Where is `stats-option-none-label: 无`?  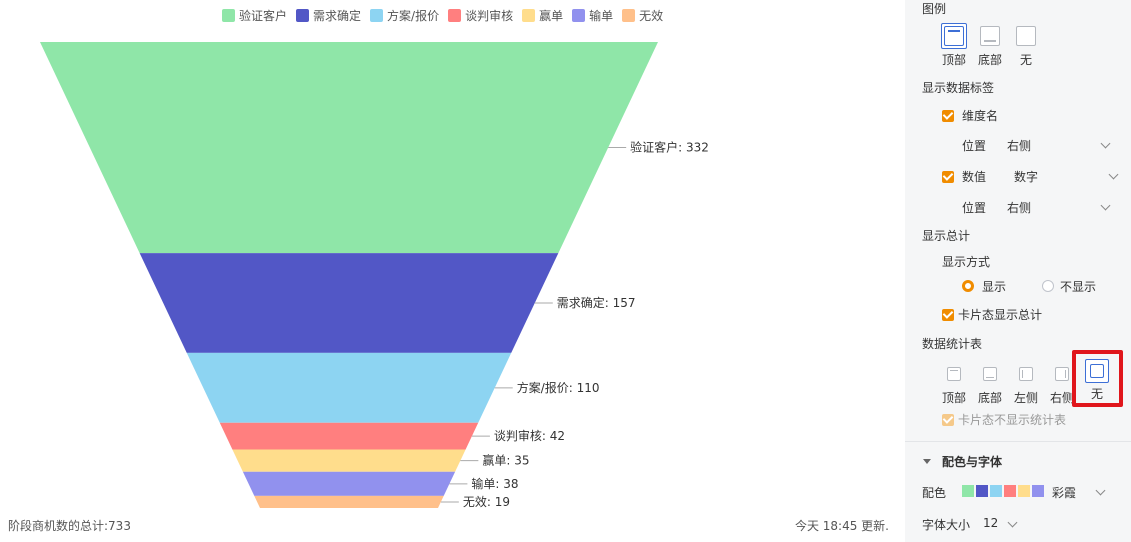 stats-option-none-label: 无 is located at coordinates (1096, 394).